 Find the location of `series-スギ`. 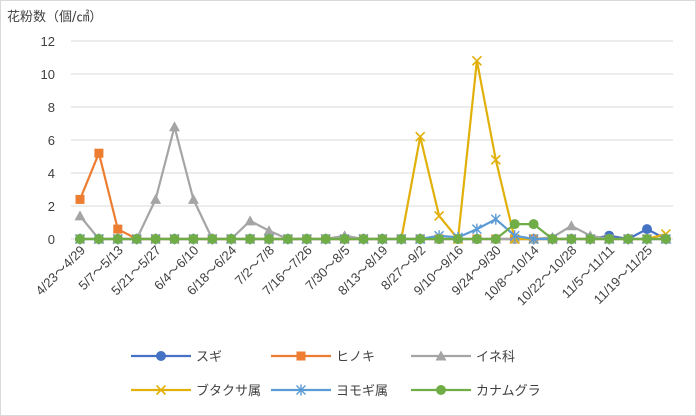

series-スギ is located at coordinates (373, 234).